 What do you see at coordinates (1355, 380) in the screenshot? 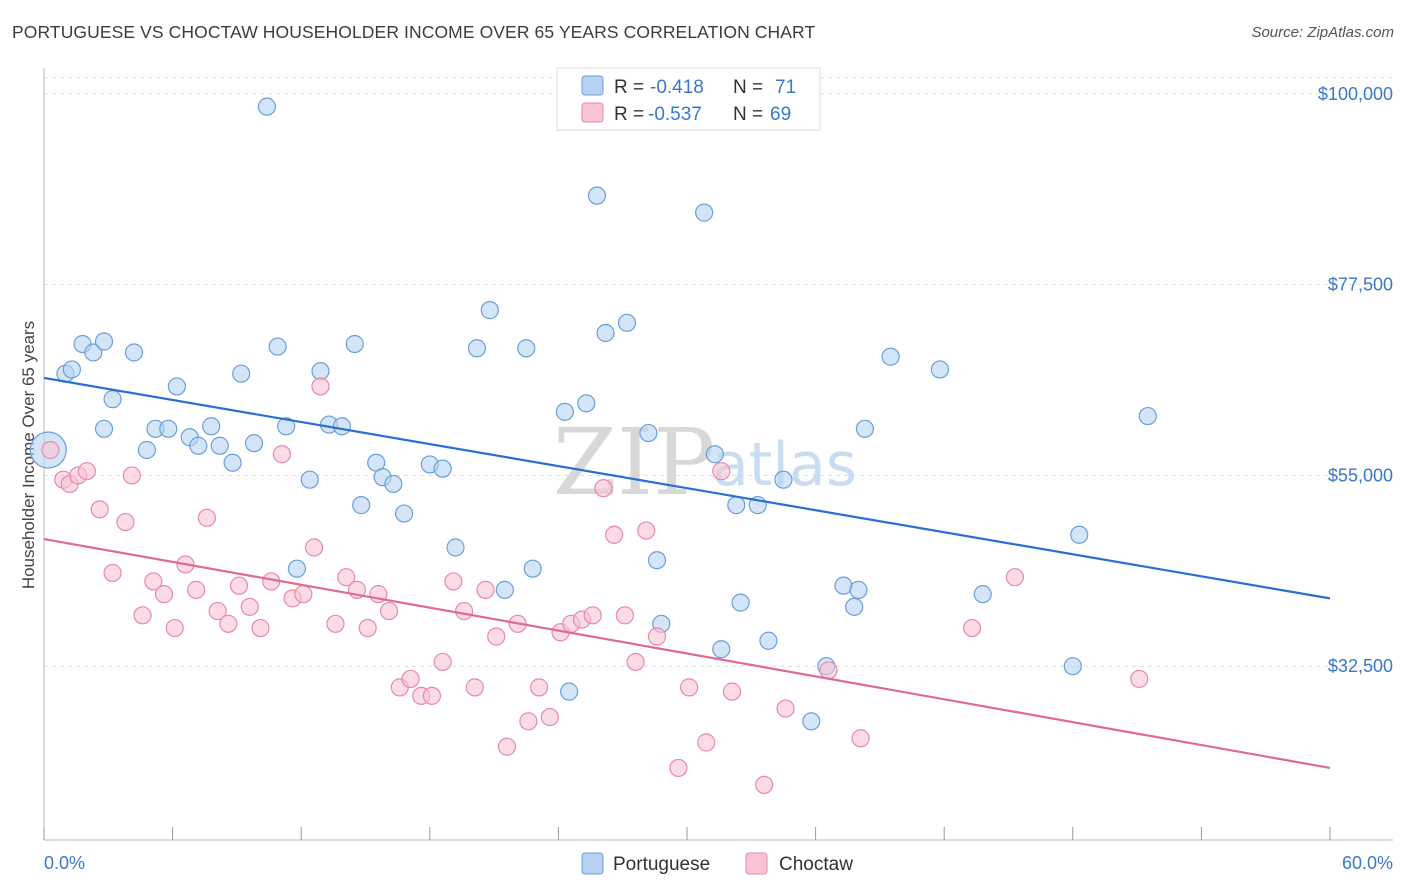
I see `y-tick-labels: $32,500 $55,000 $77,500 $100,000` at bounding box center [1355, 380].